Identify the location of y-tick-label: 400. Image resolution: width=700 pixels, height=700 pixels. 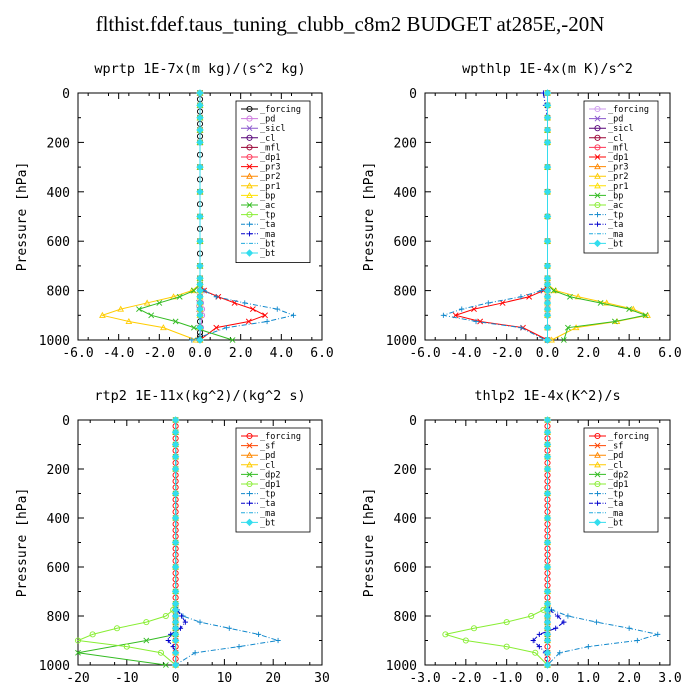
(58, 193).